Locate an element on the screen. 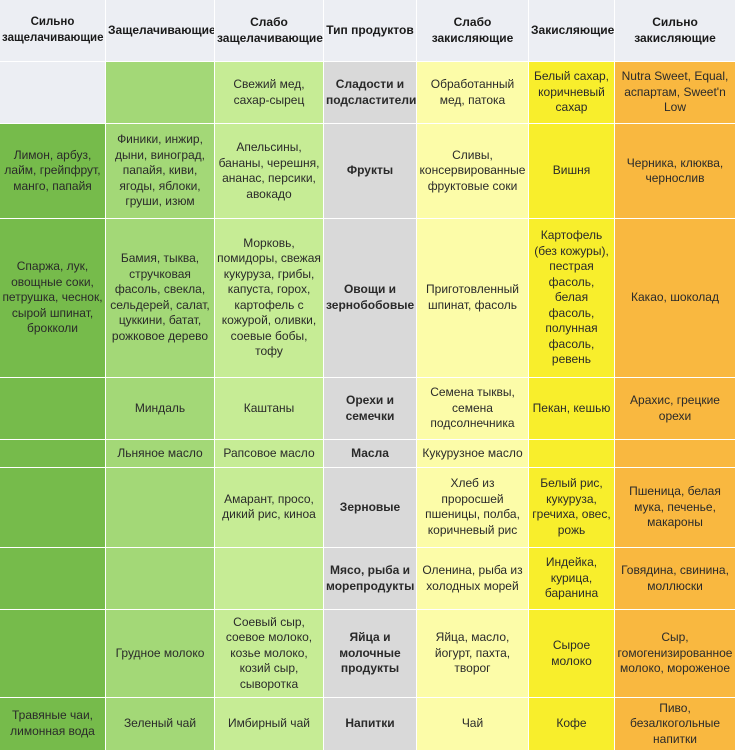 The width and height of the screenshot is (736, 751). acidic-cell: Индейка, курица, баранина is located at coordinates (572, 579).